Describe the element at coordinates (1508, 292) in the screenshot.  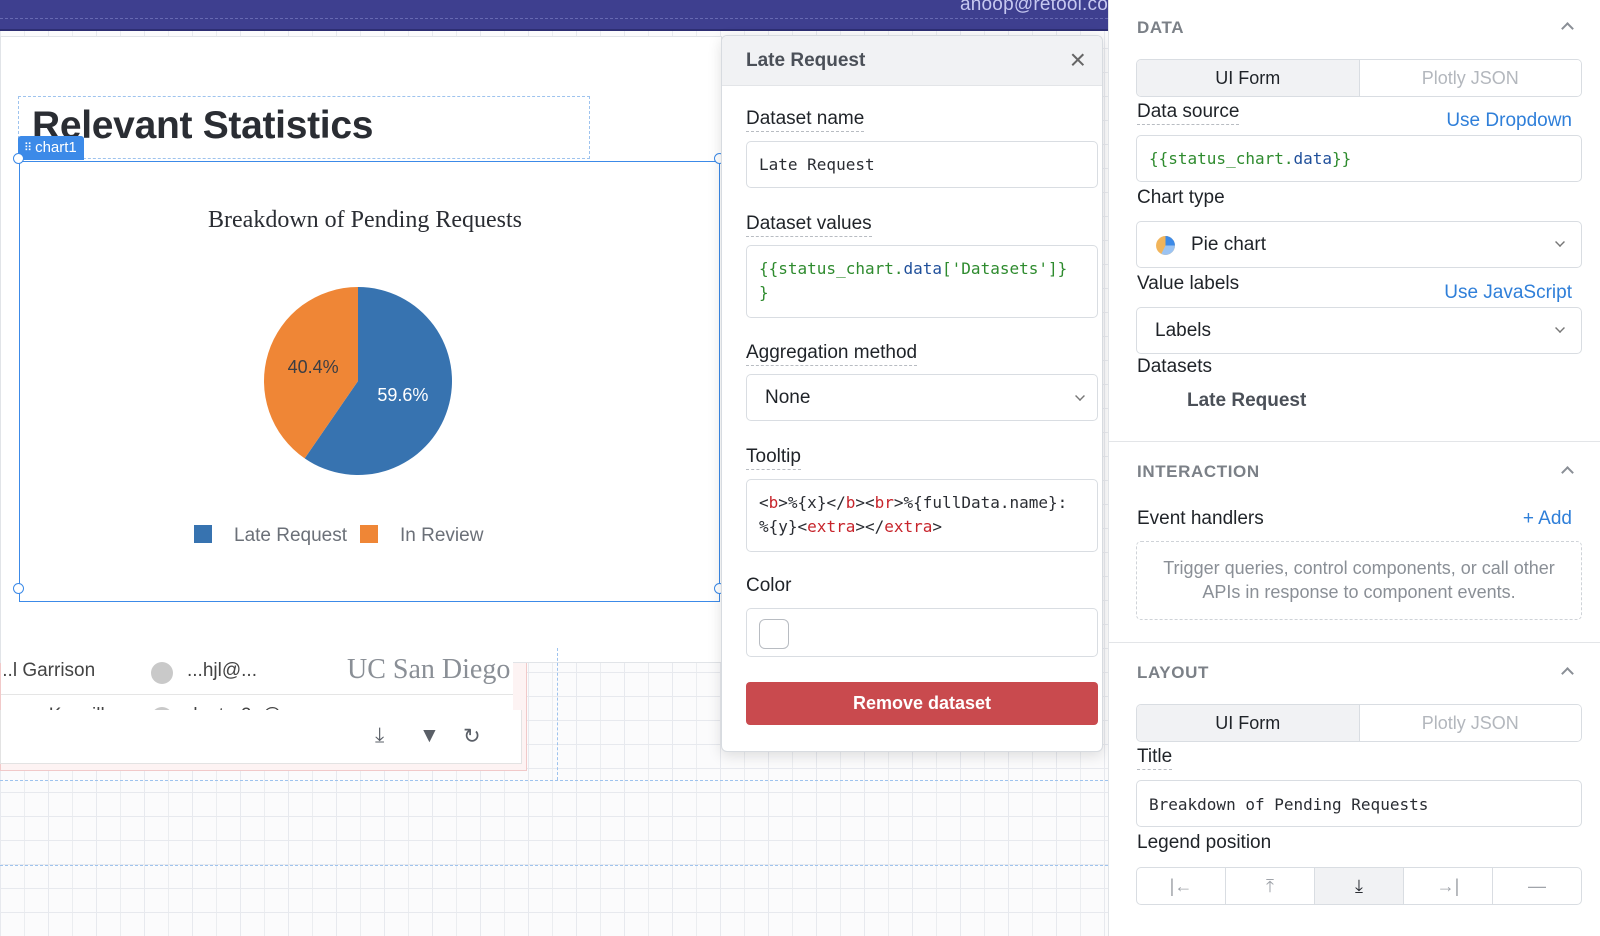
I see `use-javascript-link: Use JavaScript` at that location.